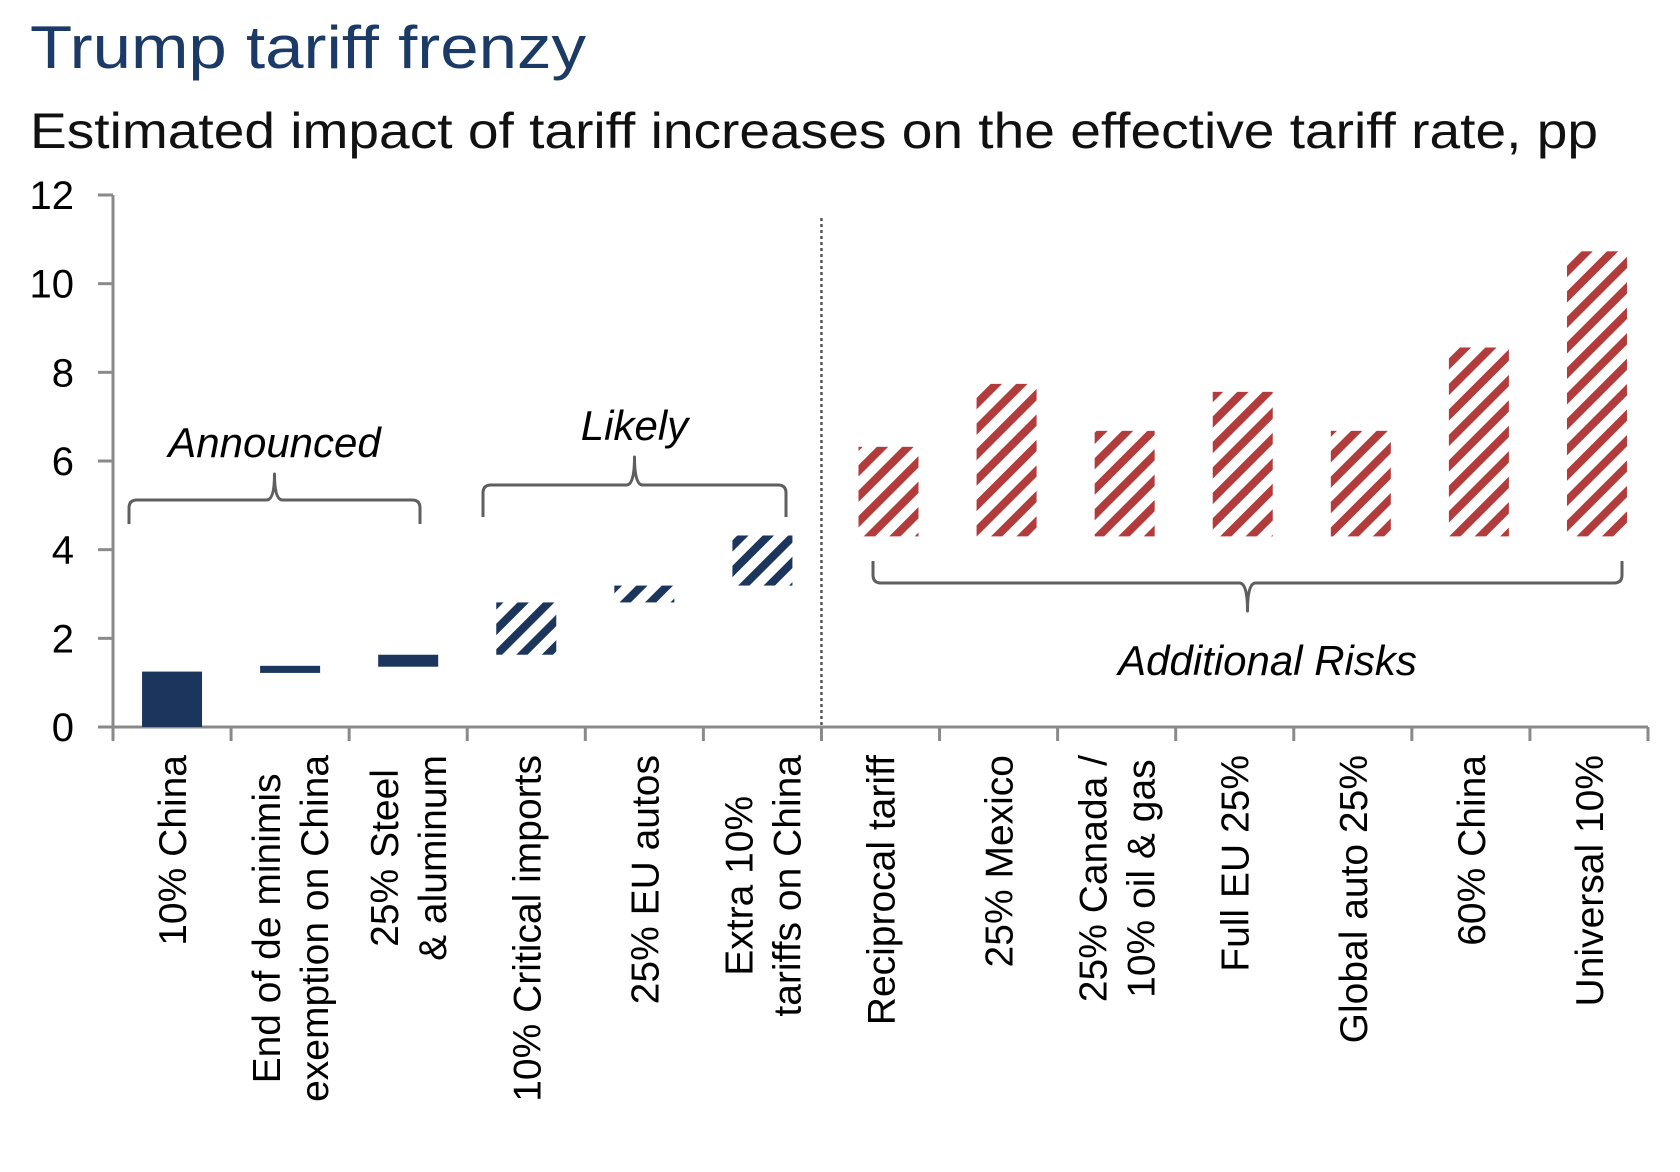 The image size is (1680, 1172). I want to click on x-tick-label: Extra 10% tariffs on China, so click(763, 886).